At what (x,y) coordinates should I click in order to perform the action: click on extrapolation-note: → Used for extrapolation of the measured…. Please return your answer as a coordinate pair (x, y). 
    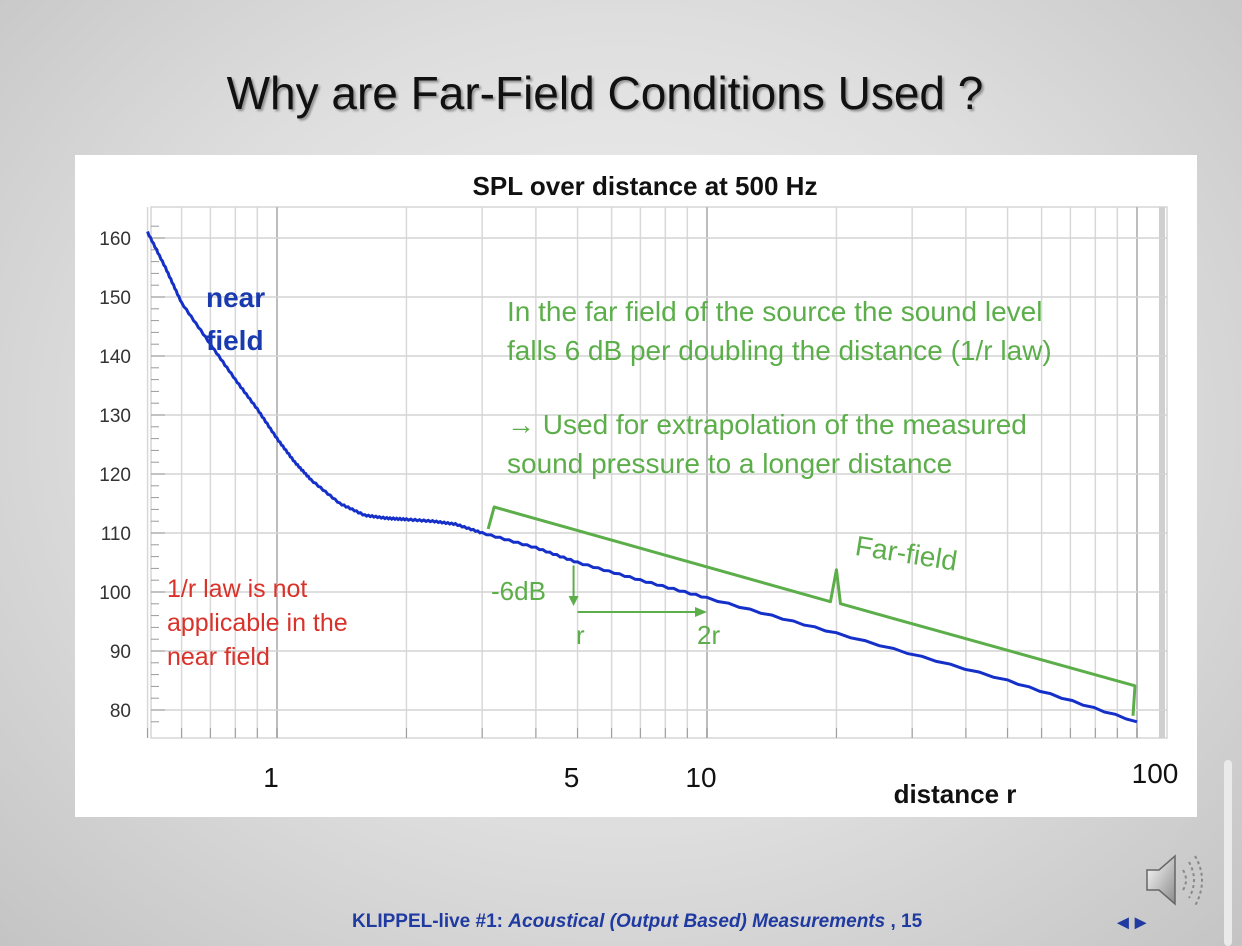
    Looking at the image, I should click on (817, 444).